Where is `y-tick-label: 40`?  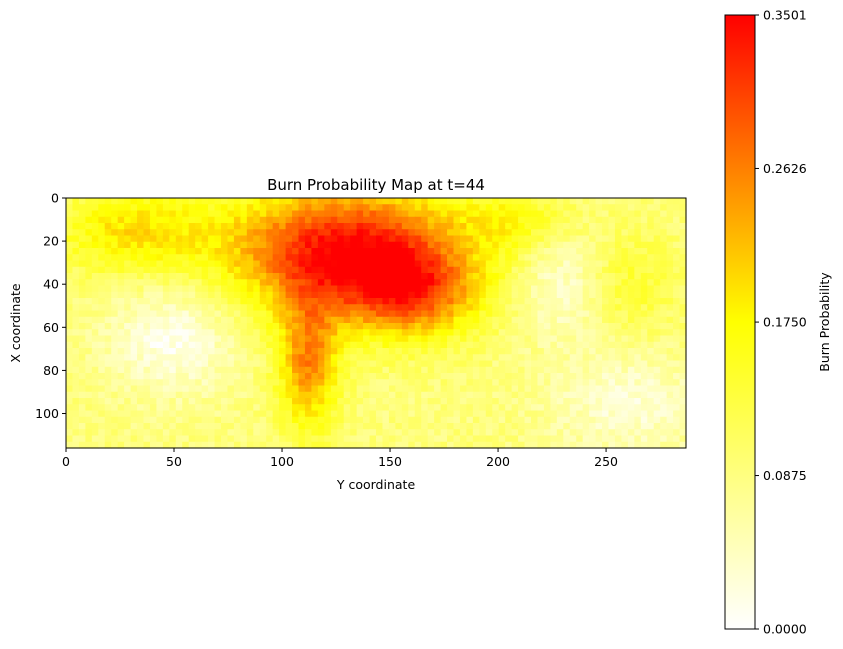
y-tick-label: 40 is located at coordinates (51, 284).